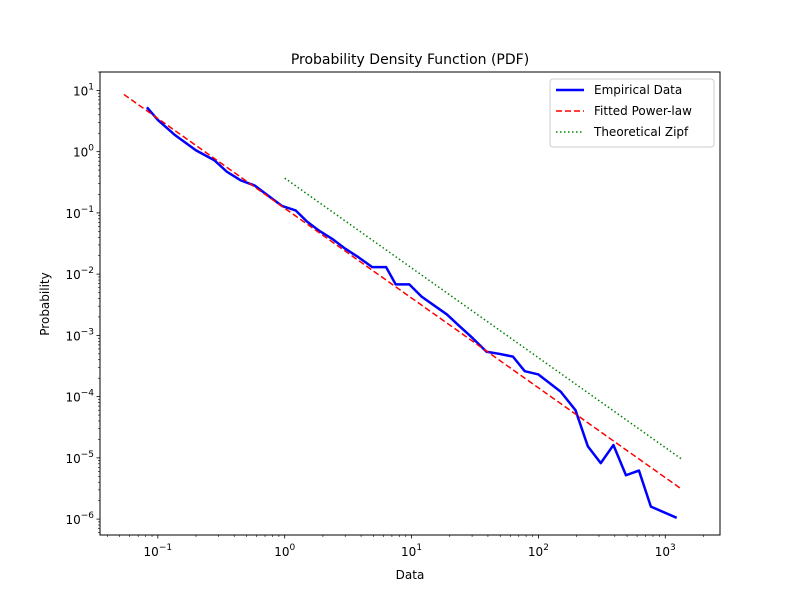  Describe the element at coordinates (79, 274) in the screenshot. I see `y-tick-label: 10⁻²` at that location.